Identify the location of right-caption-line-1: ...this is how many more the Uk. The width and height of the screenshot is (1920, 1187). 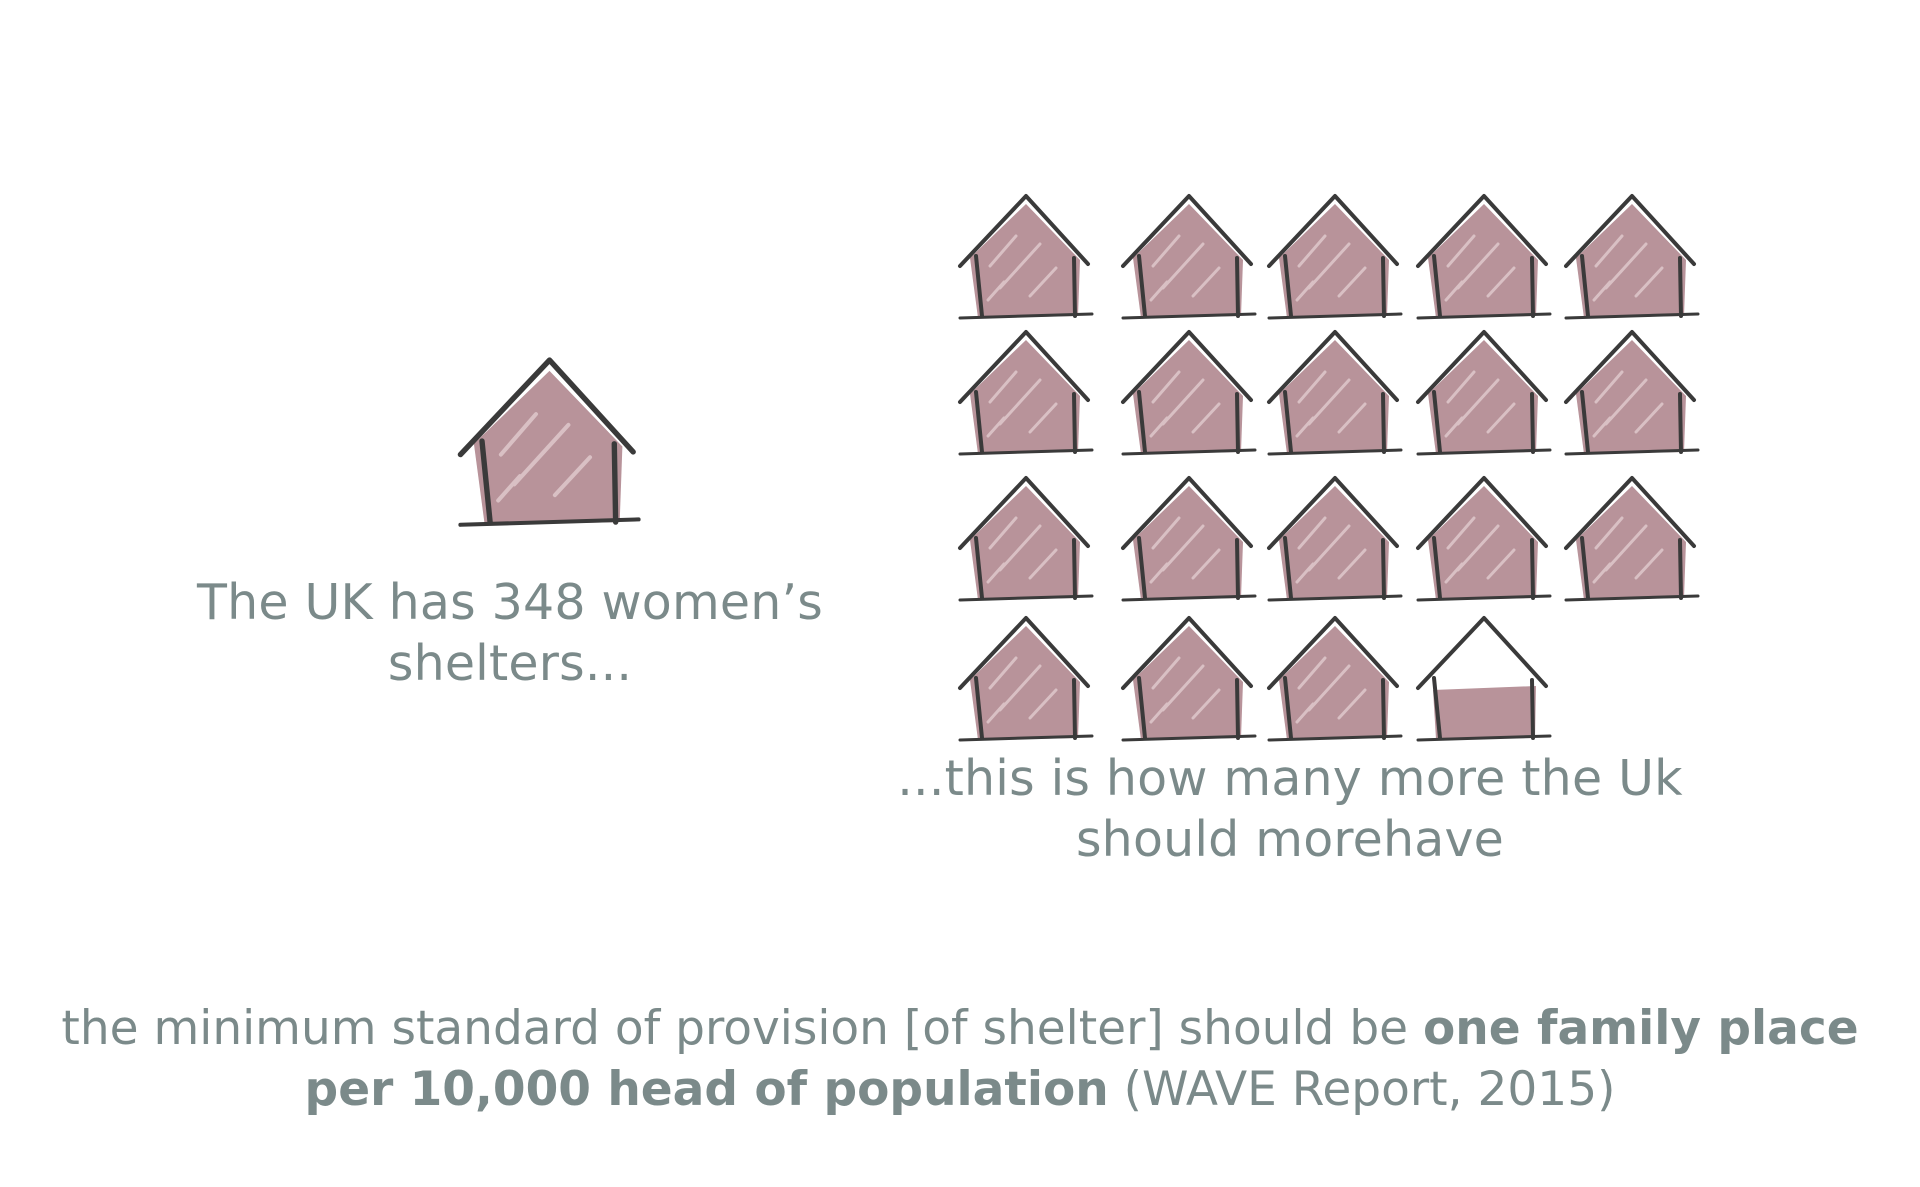
(1290, 778).